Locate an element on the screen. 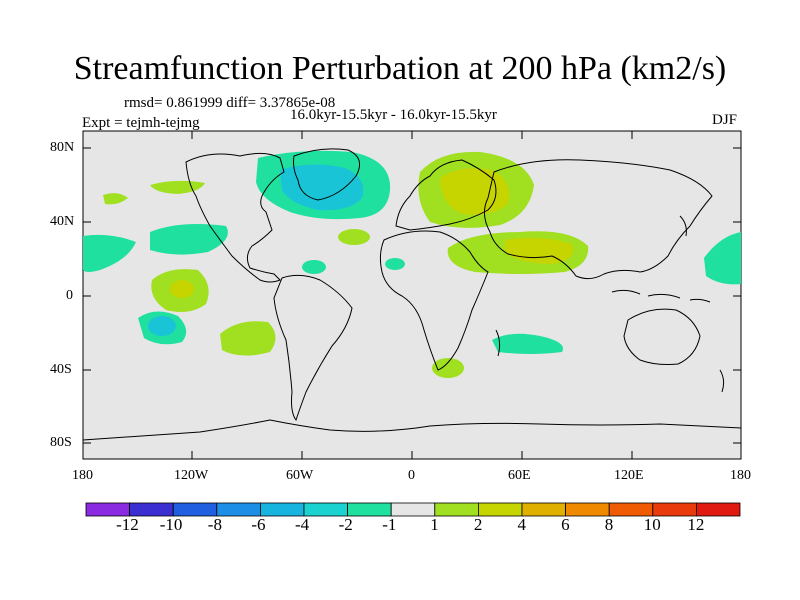  anomaly-south-indian is located at coordinates (528, 343).